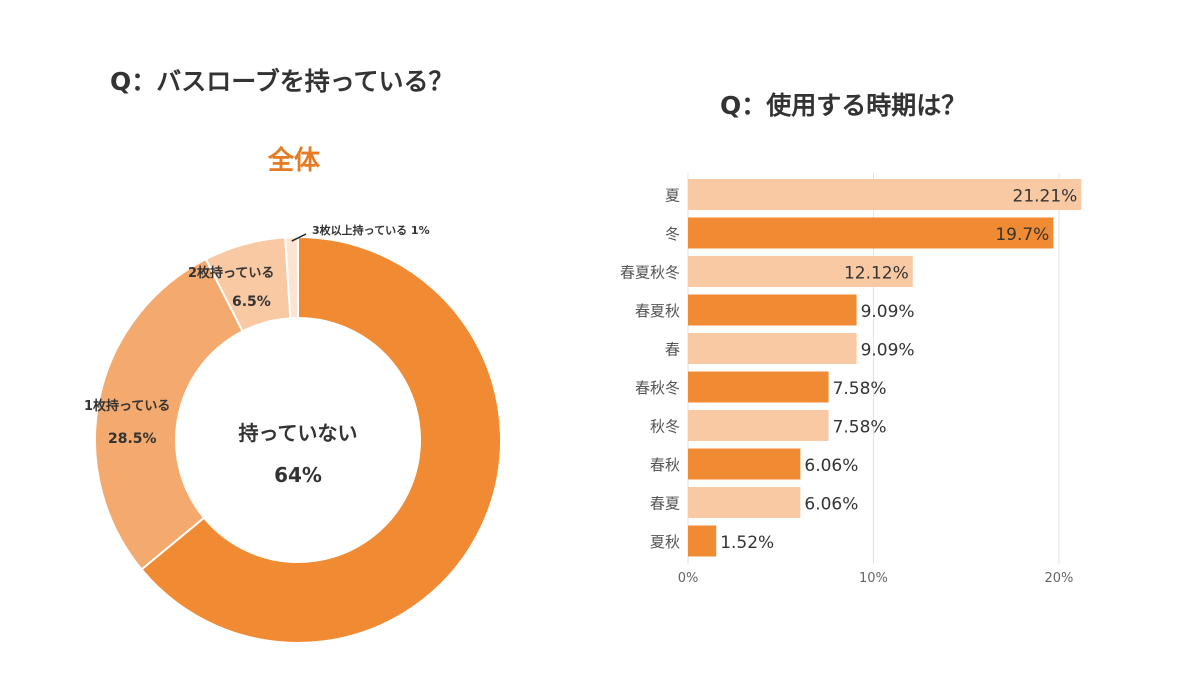 The width and height of the screenshot is (1200, 685). What do you see at coordinates (251, 302) in the screenshot?
I see `slice-value-3: 6.5%` at bounding box center [251, 302].